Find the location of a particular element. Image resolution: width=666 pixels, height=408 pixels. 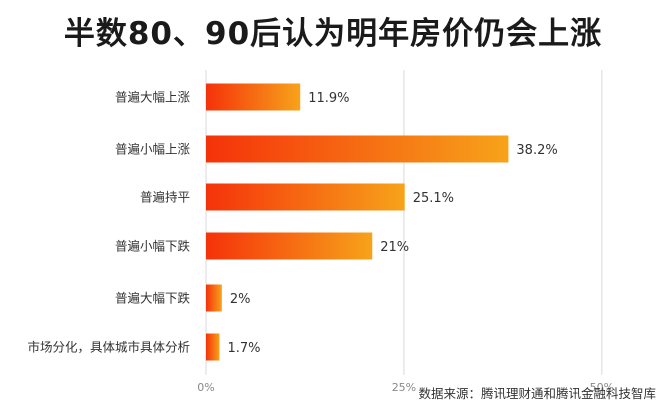

data-label: 25.1% is located at coordinates (433, 198).